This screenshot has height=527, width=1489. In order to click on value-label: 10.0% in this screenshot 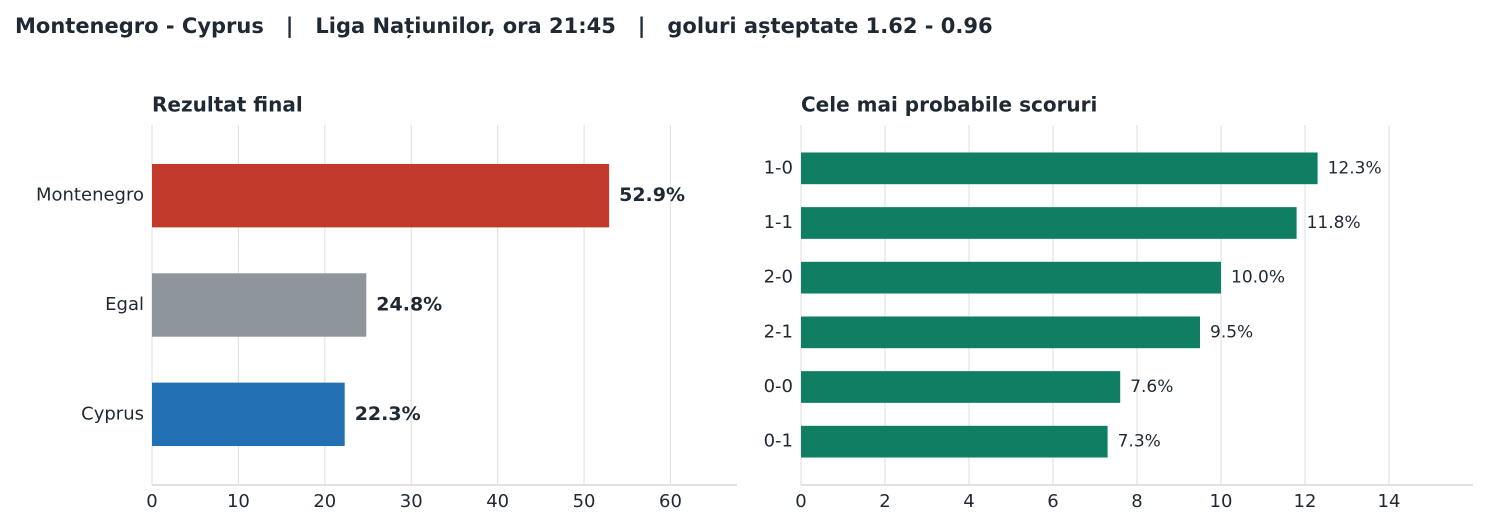, I will do `click(1258, 278)`.